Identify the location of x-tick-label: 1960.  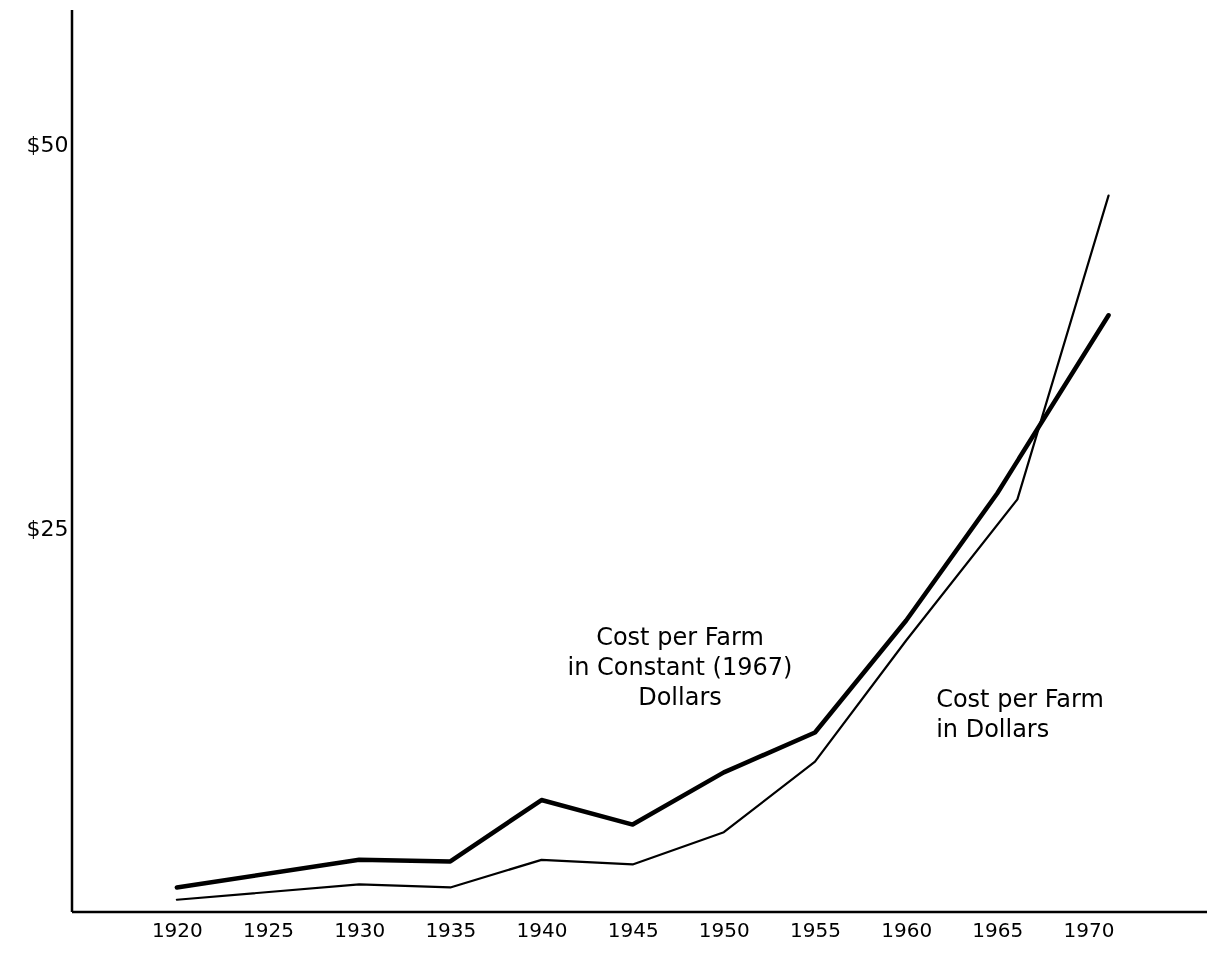
(907, 929).